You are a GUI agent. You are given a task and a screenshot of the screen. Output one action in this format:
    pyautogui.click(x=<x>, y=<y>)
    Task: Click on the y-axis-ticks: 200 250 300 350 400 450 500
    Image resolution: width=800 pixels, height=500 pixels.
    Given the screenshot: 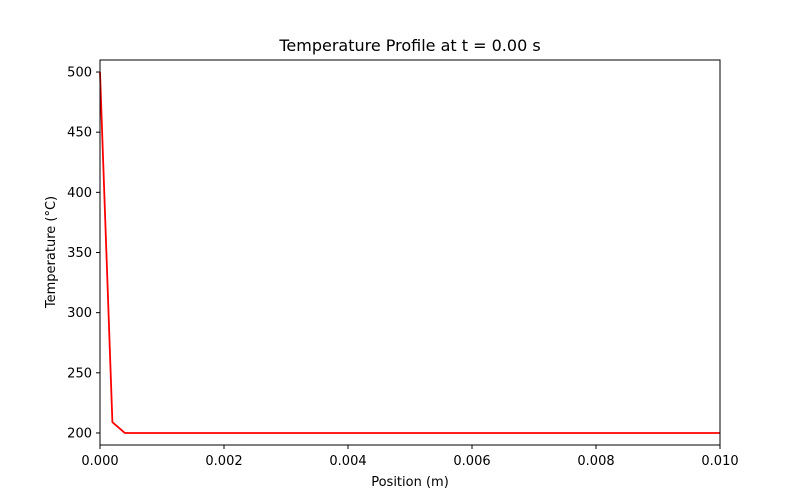 What is the action you would take?
    pyautogui.click(x=83, y=253)
    